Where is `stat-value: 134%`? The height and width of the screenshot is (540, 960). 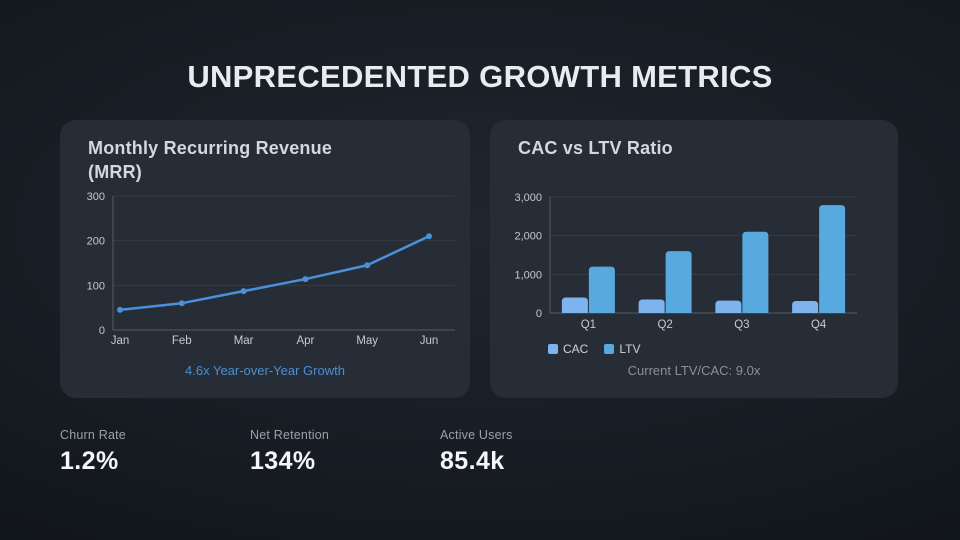
stat-value: 134% is located at coordinates (283, 461).